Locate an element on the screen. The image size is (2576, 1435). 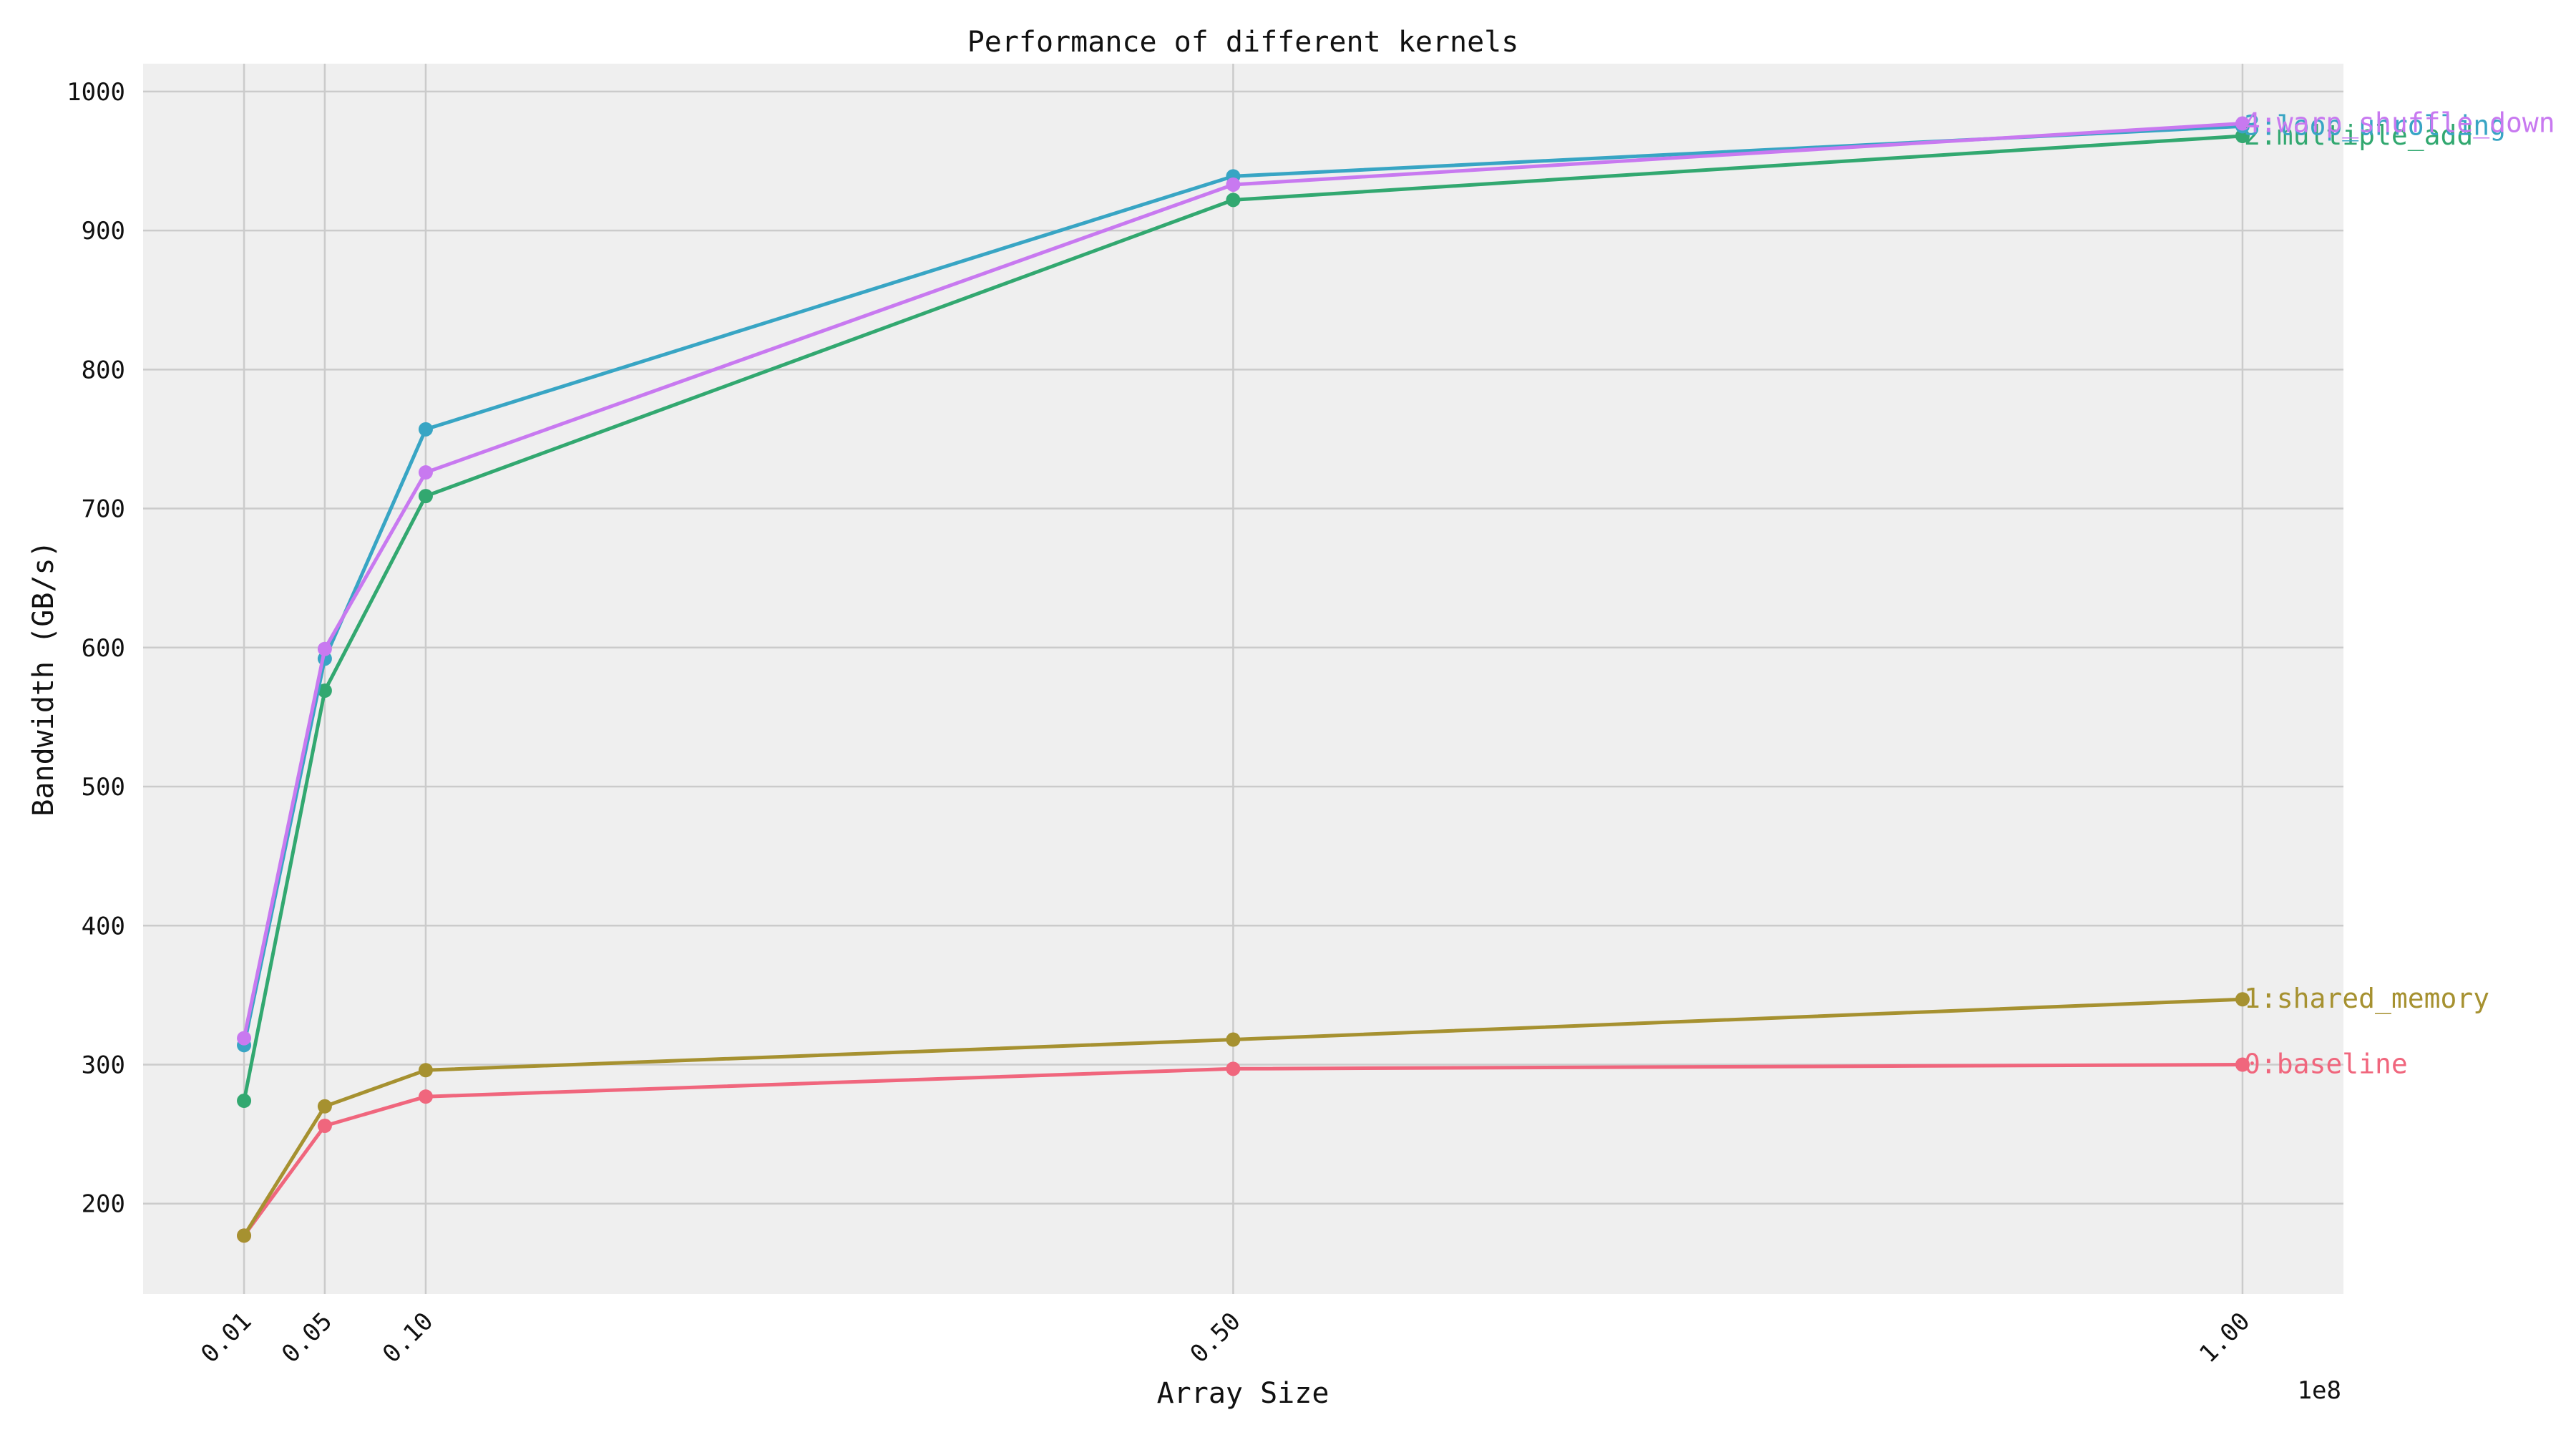
y-tick-label: 700 is located at coordinates (103, 510).